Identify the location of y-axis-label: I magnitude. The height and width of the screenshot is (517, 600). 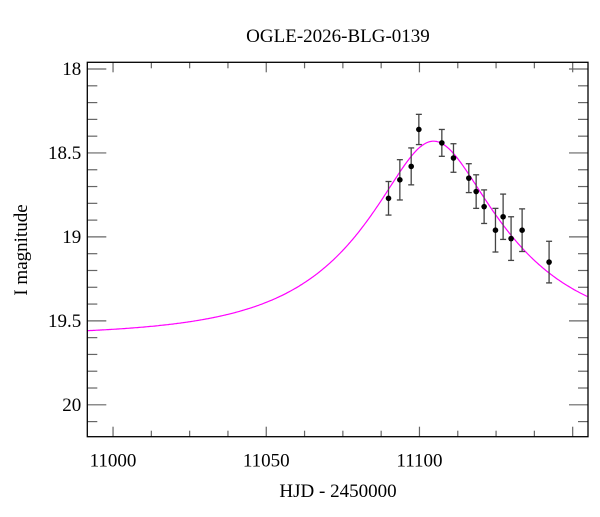
(21, 249).